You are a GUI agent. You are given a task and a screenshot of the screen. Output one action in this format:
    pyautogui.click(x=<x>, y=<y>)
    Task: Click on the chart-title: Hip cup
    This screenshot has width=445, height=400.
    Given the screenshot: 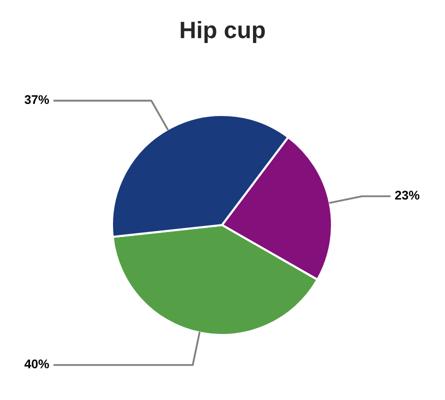 What is the action you would take?
    pyautogui.click(x=222, y=32)
    